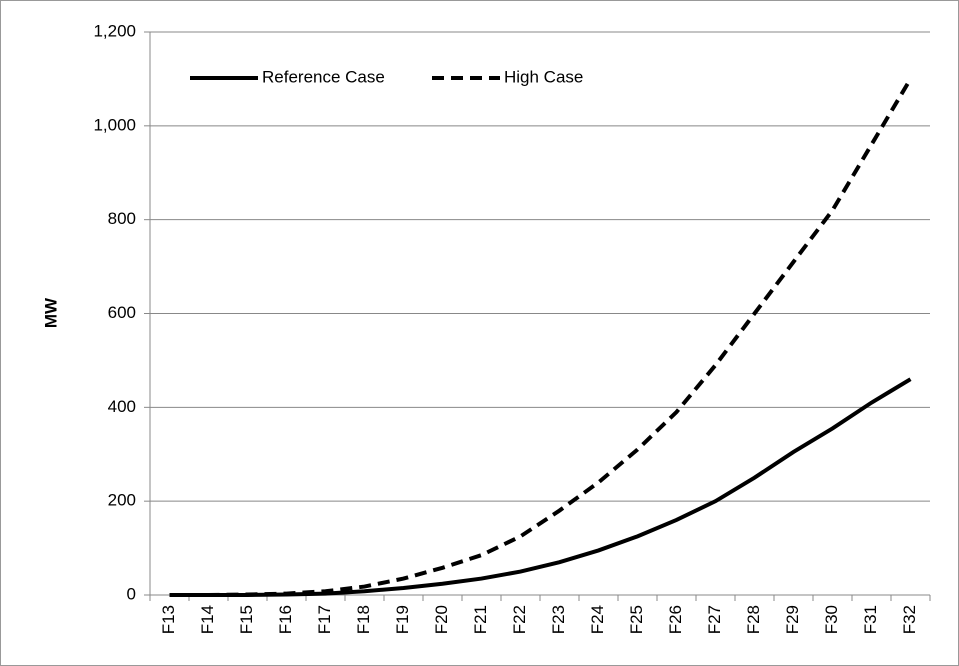 The height and width of the screenshot is (666, 959). I want to click on x-tick-label: F15, so click(246, 619).